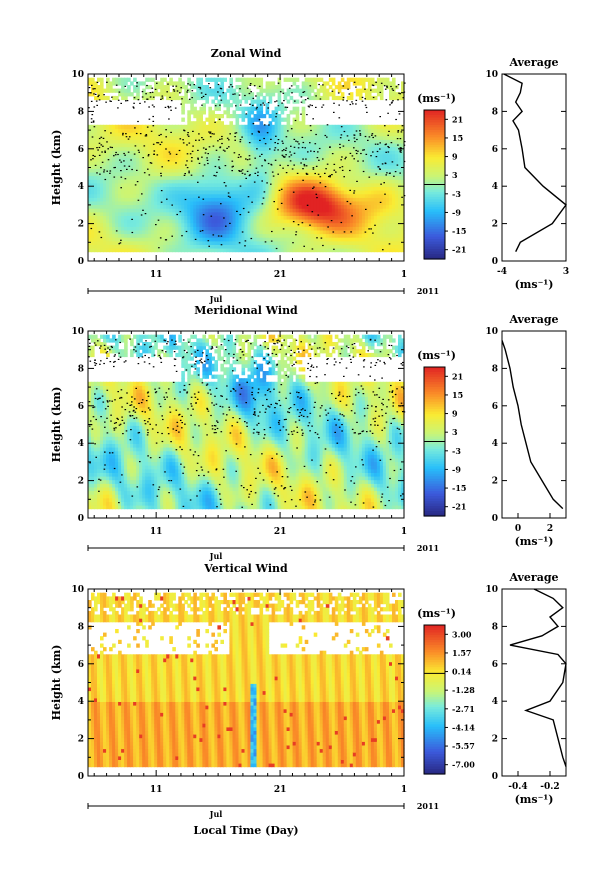 This screenshot has width=616, height=876. What do you see at coordinates (463, 690) in the screenshot?
I see `colorbar-tick-label: -1.28` at bounding box center [463, 690].